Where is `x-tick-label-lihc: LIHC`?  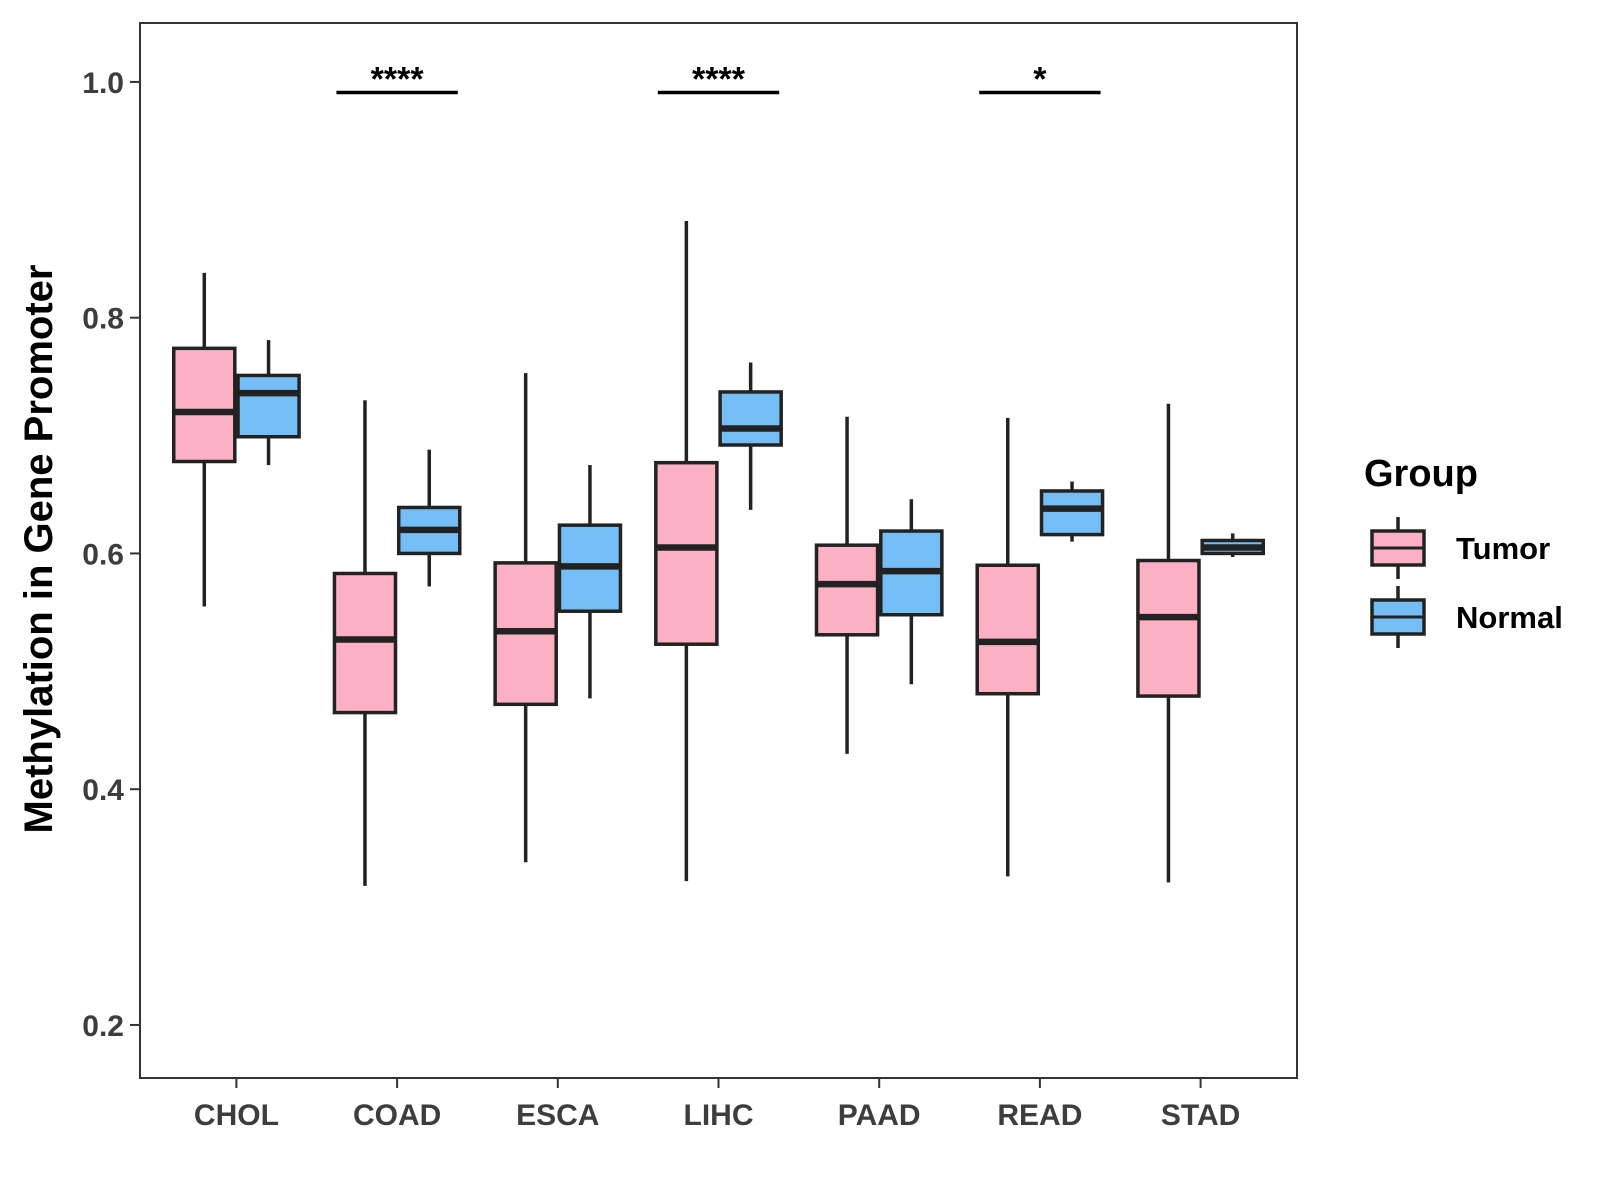
x-tick-label-lihc: LIHC is located at coordinates (719, 1115).